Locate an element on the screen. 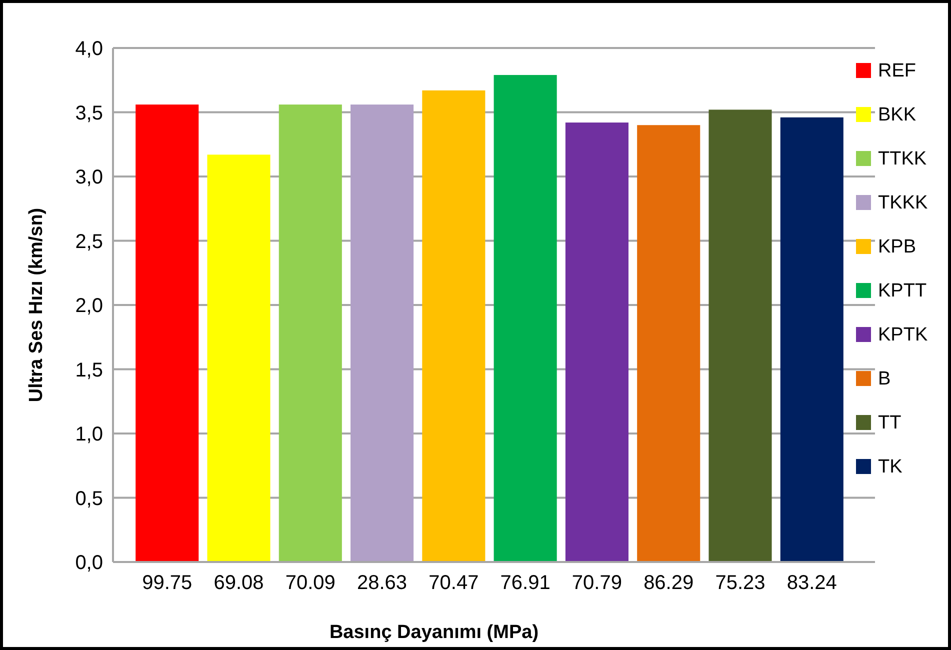  x-tick-label: 75.23 is located at coordinates (740, 583).